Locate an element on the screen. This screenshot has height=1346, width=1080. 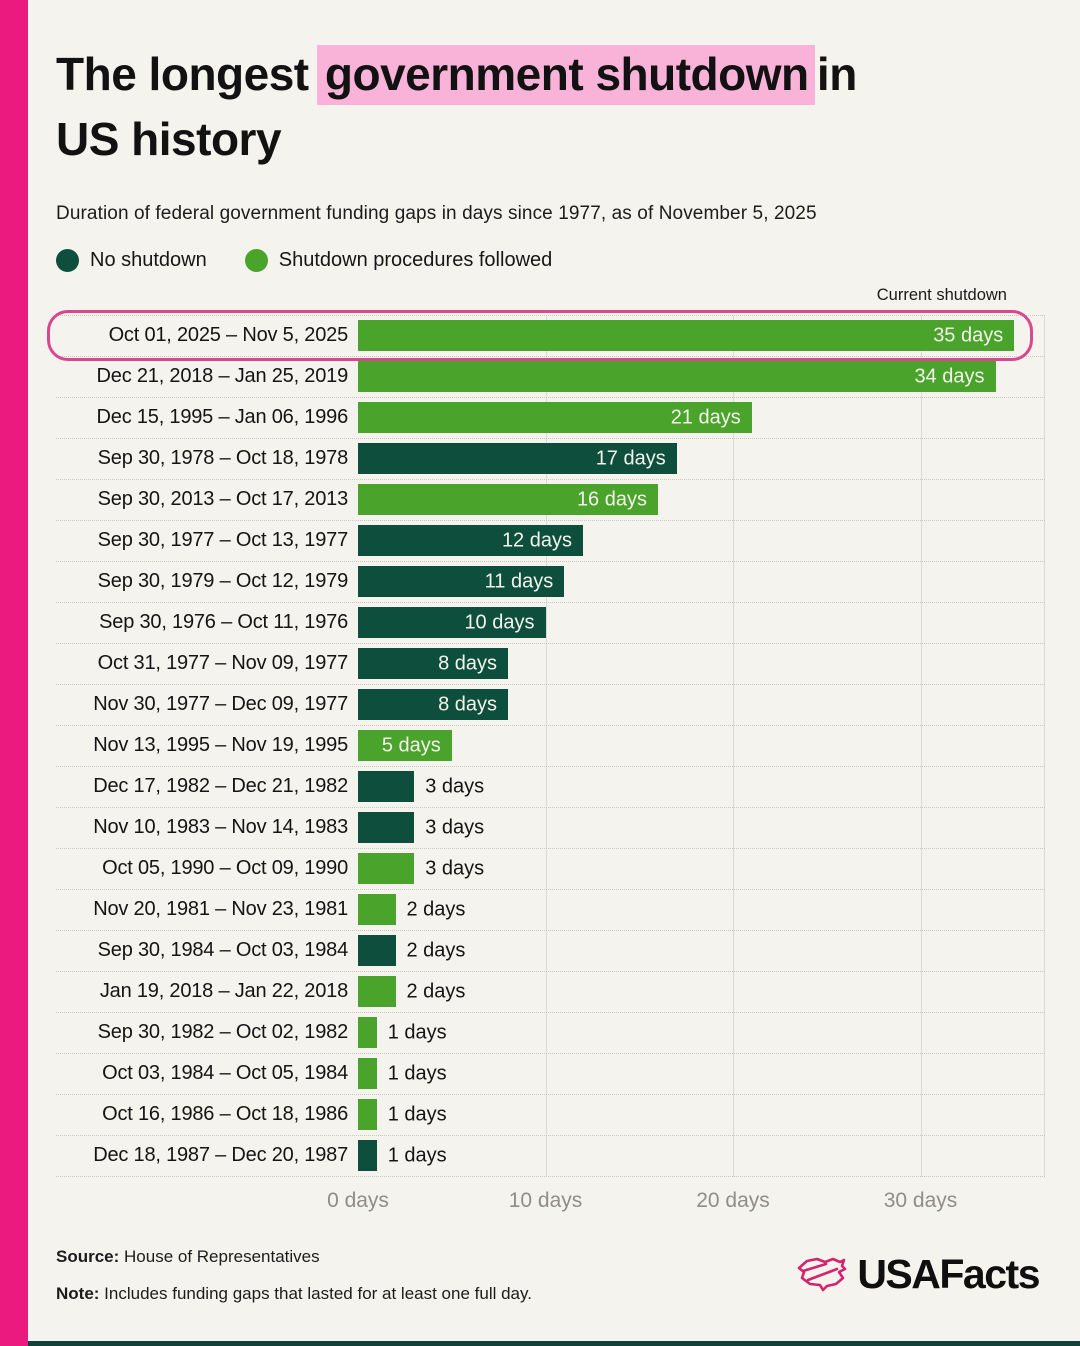
x-axis-tick-label: 0 days is located at coordinates (358, 1200).